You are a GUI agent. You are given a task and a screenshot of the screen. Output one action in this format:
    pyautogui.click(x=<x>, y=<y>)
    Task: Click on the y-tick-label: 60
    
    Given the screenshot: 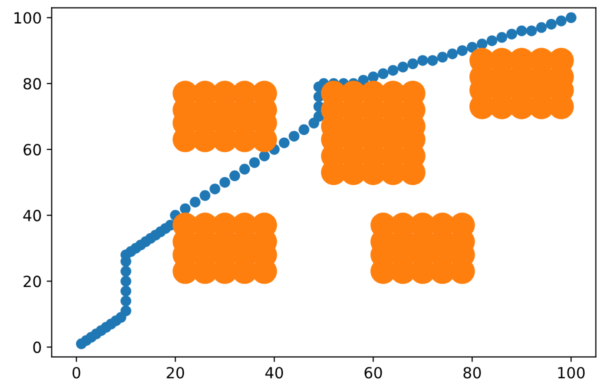 What is the action you would take?
    pyautogui.click(x=32, y=150)
    